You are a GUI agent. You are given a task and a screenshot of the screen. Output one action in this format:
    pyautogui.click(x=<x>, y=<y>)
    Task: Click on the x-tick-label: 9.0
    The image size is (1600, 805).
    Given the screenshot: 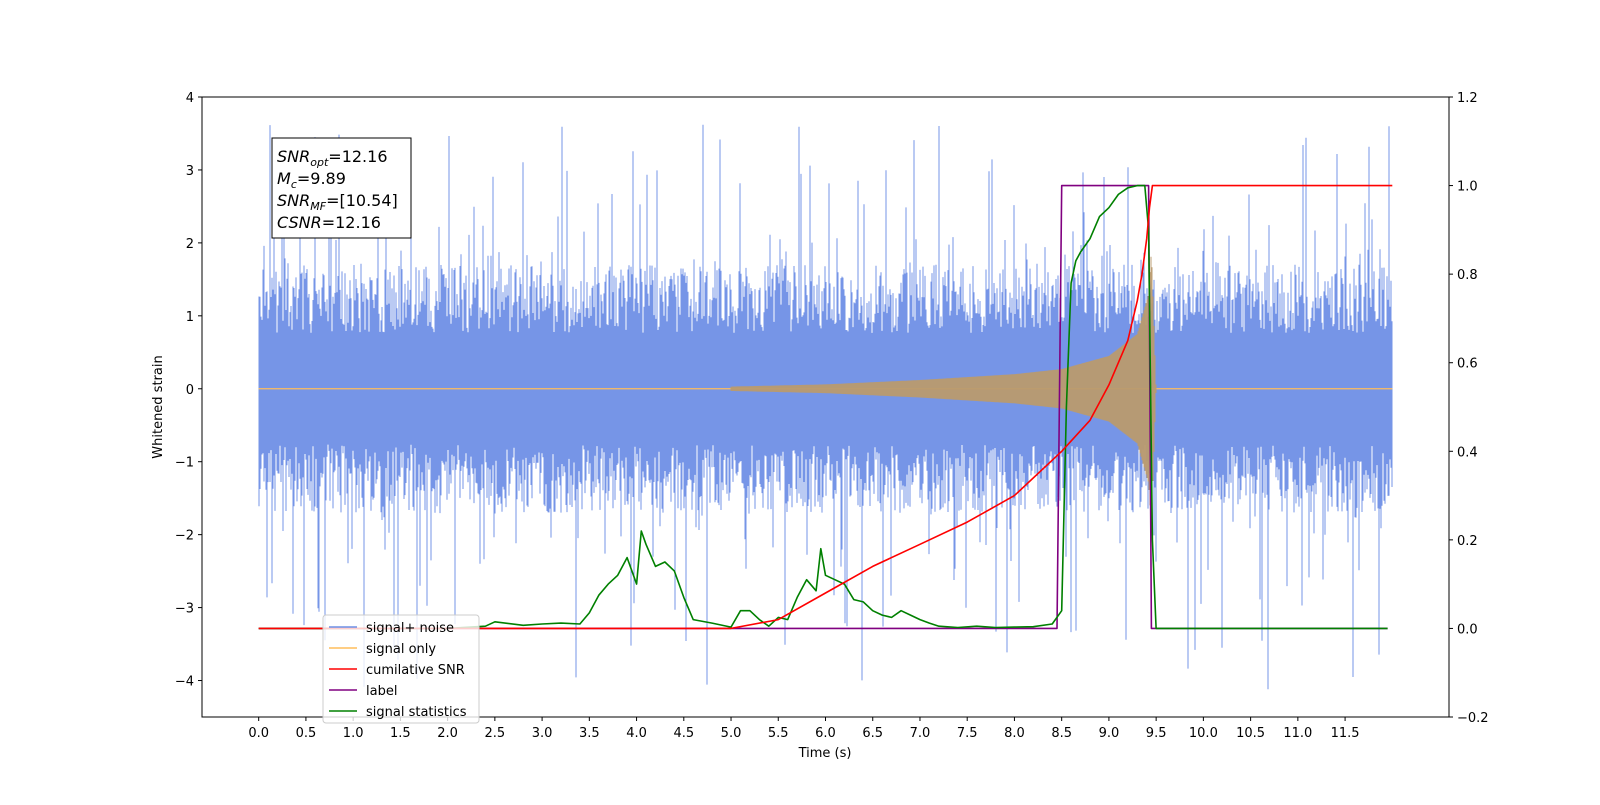 What is the action you would take?
    pyautogui.click(x=1109, y=733)
    